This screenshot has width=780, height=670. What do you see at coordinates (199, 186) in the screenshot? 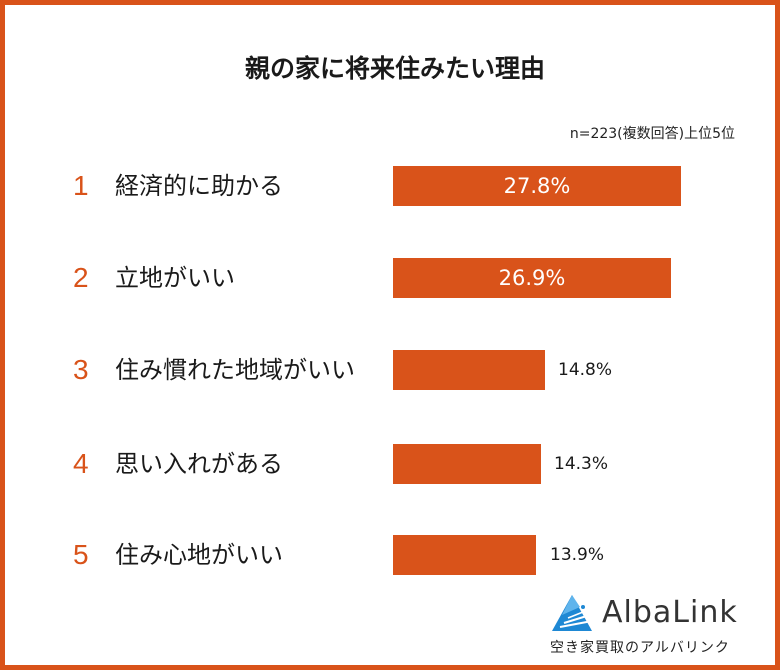
I see `category-label: 経済的に助かる` at bounding box center [199, 186].